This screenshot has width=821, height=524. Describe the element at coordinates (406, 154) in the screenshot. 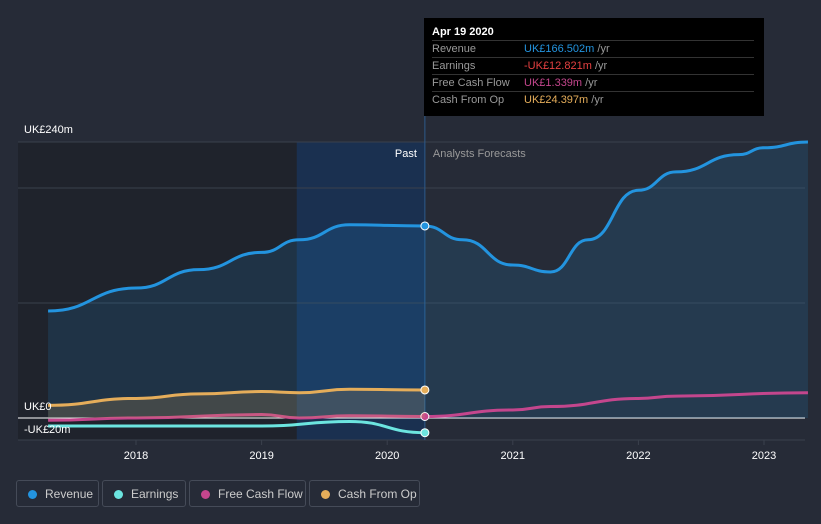

I see `past-label: Past` at that location.